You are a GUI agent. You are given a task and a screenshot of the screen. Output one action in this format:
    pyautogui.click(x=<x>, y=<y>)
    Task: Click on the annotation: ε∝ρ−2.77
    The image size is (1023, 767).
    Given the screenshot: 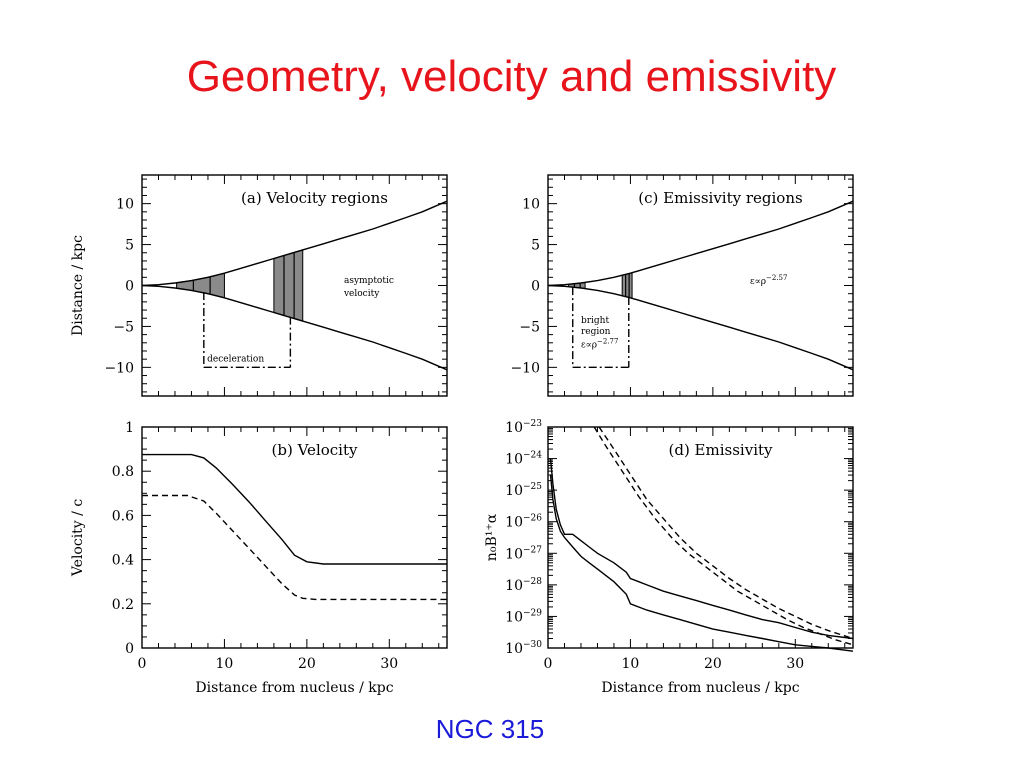 What is the action you would take?
    pyautogui.click(x=600, y=344)
    